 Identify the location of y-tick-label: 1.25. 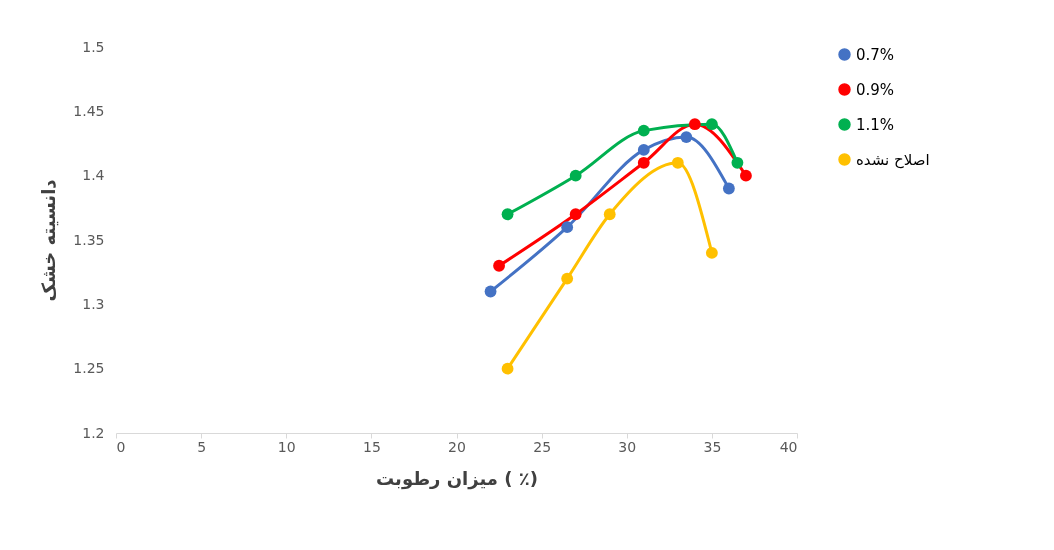
(89, 368).